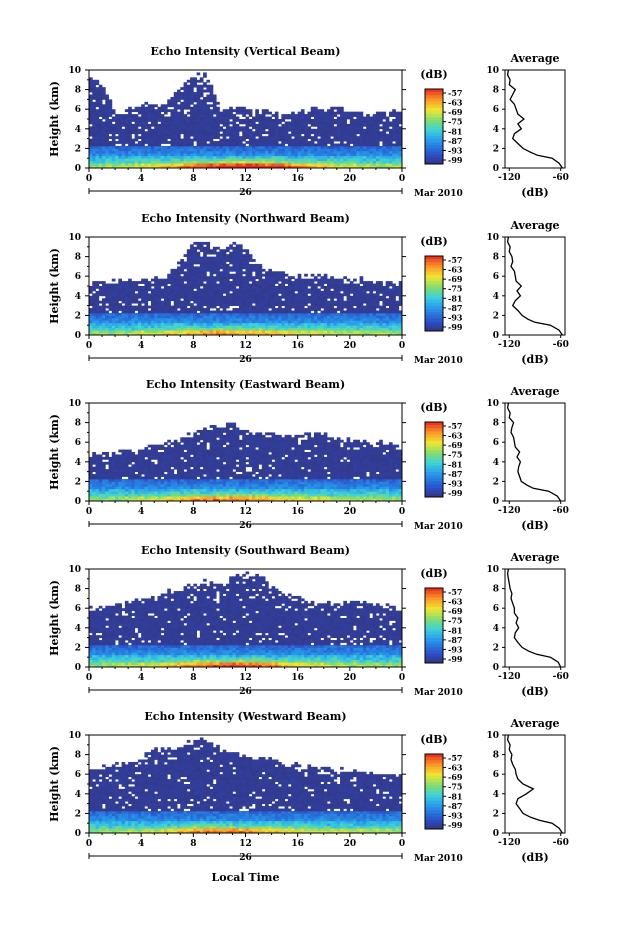 This screenshot has width=621, height=929. I want to click on colorbar-swatch, so click(434, 128).